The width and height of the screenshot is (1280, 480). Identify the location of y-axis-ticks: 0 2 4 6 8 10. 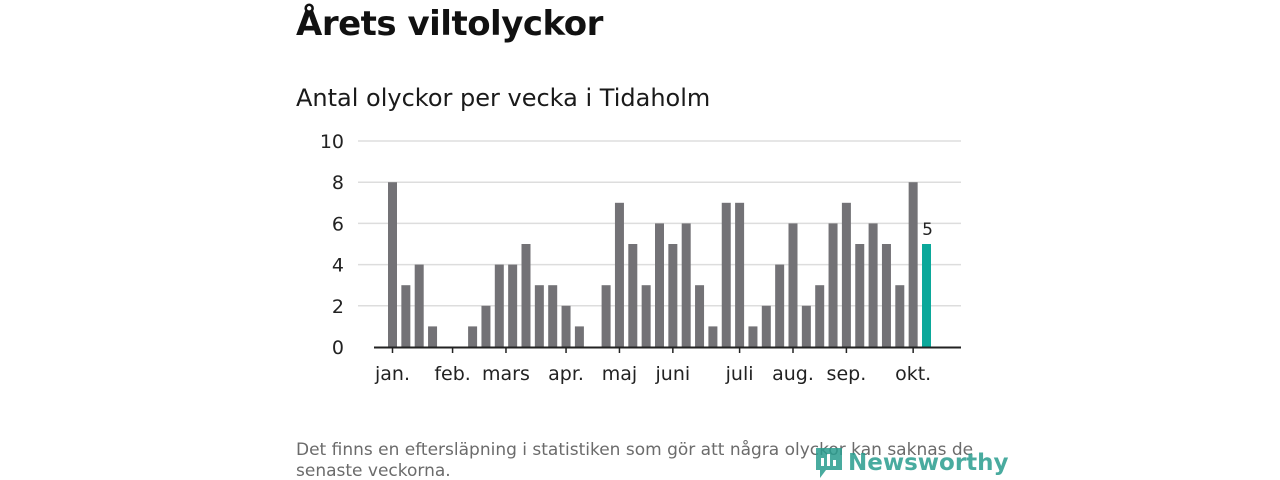
(332, 245).